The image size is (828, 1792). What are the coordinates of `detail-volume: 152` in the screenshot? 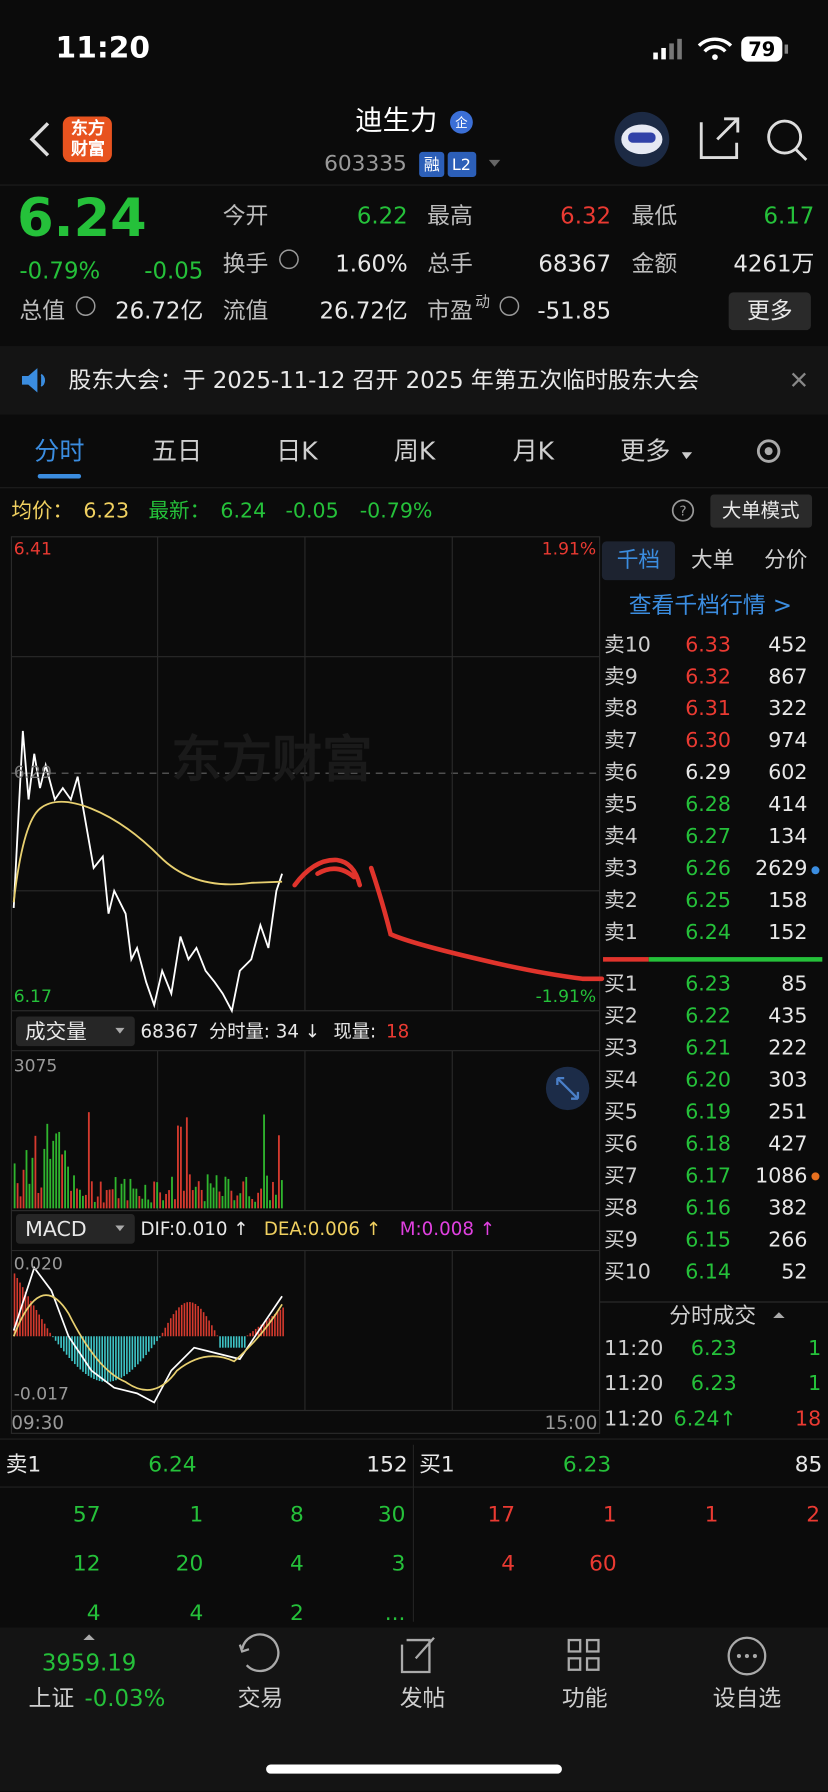 It's located at (386, 1464).